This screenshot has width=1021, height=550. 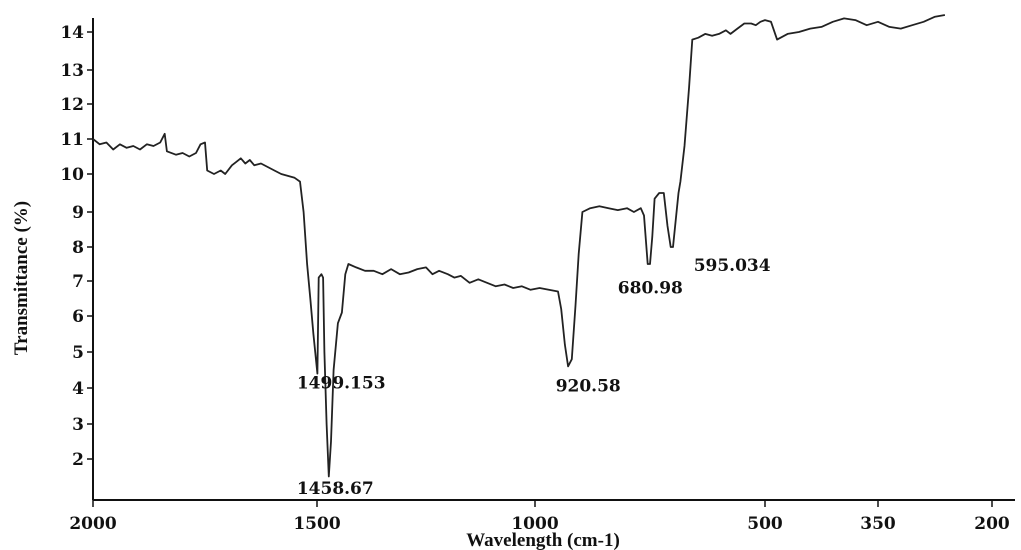 I want to click on y-tick-label: 8, so click(x=78, y=248).